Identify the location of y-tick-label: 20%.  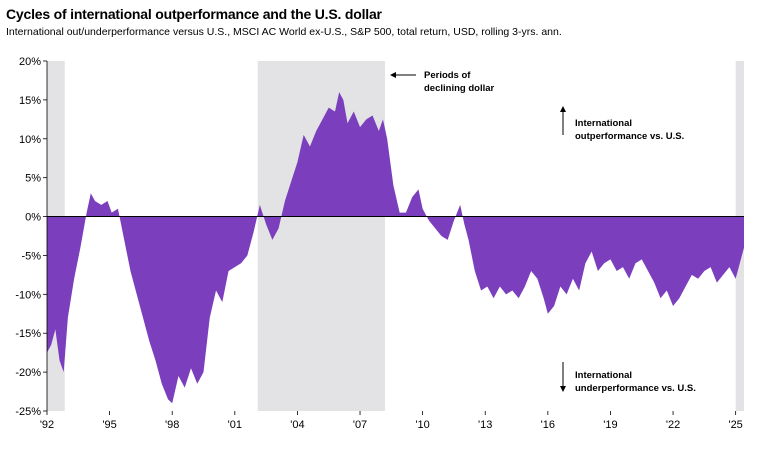
(30, 62).